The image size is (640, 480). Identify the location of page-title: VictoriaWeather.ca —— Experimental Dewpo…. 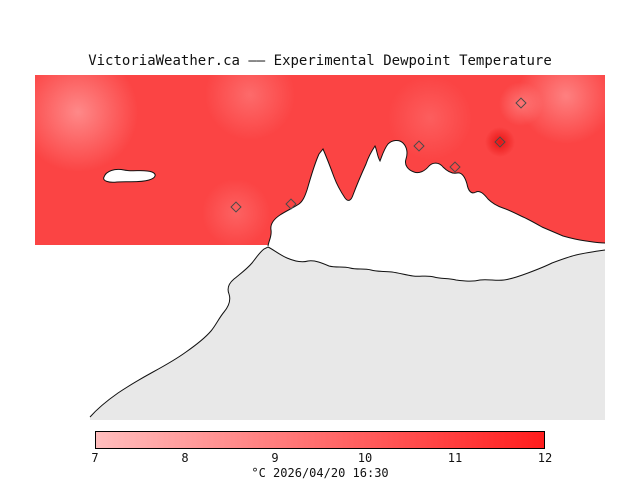
(320, 61).